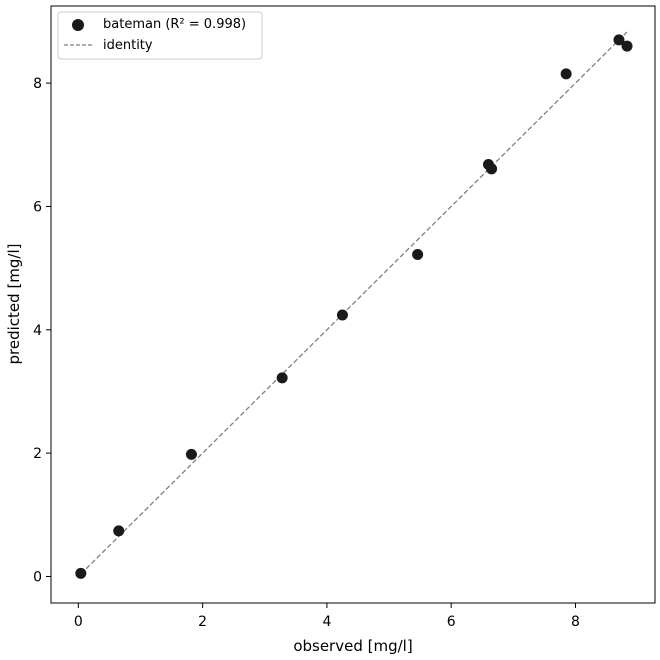 The width and height of the screenshot is (660, 660). I want to click on x-tick-label: 4, so click(326, 622).